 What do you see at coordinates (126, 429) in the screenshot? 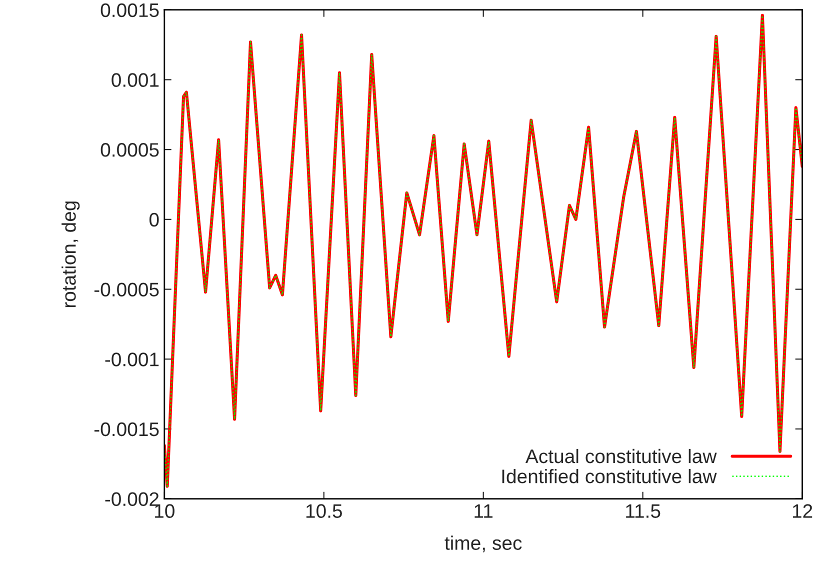
I see `y-tick-label: -0.0015` at bounding box center [126, 429].